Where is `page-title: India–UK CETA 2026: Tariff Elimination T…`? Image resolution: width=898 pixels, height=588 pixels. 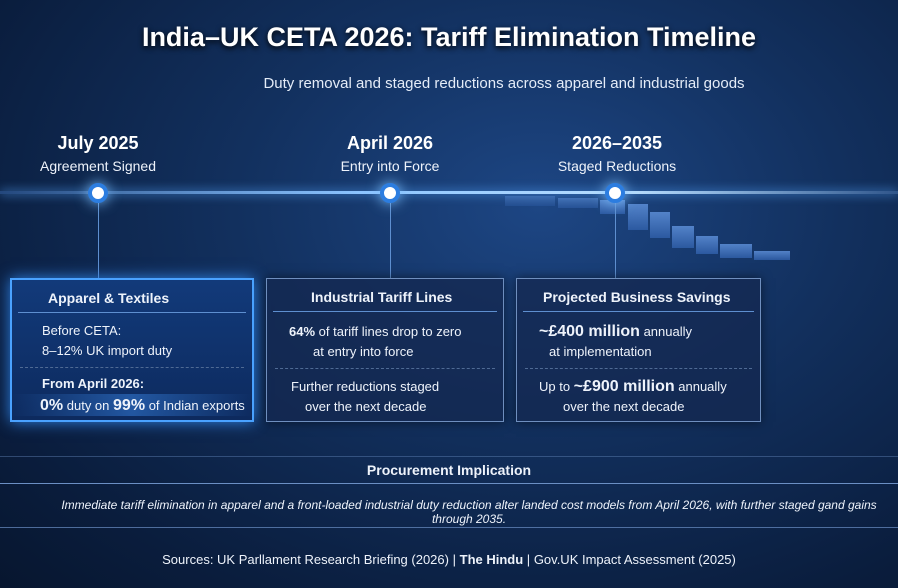
page-title: India–UK CETA 2026: Tariff Elimination T… is located at coordinates (449, 37).